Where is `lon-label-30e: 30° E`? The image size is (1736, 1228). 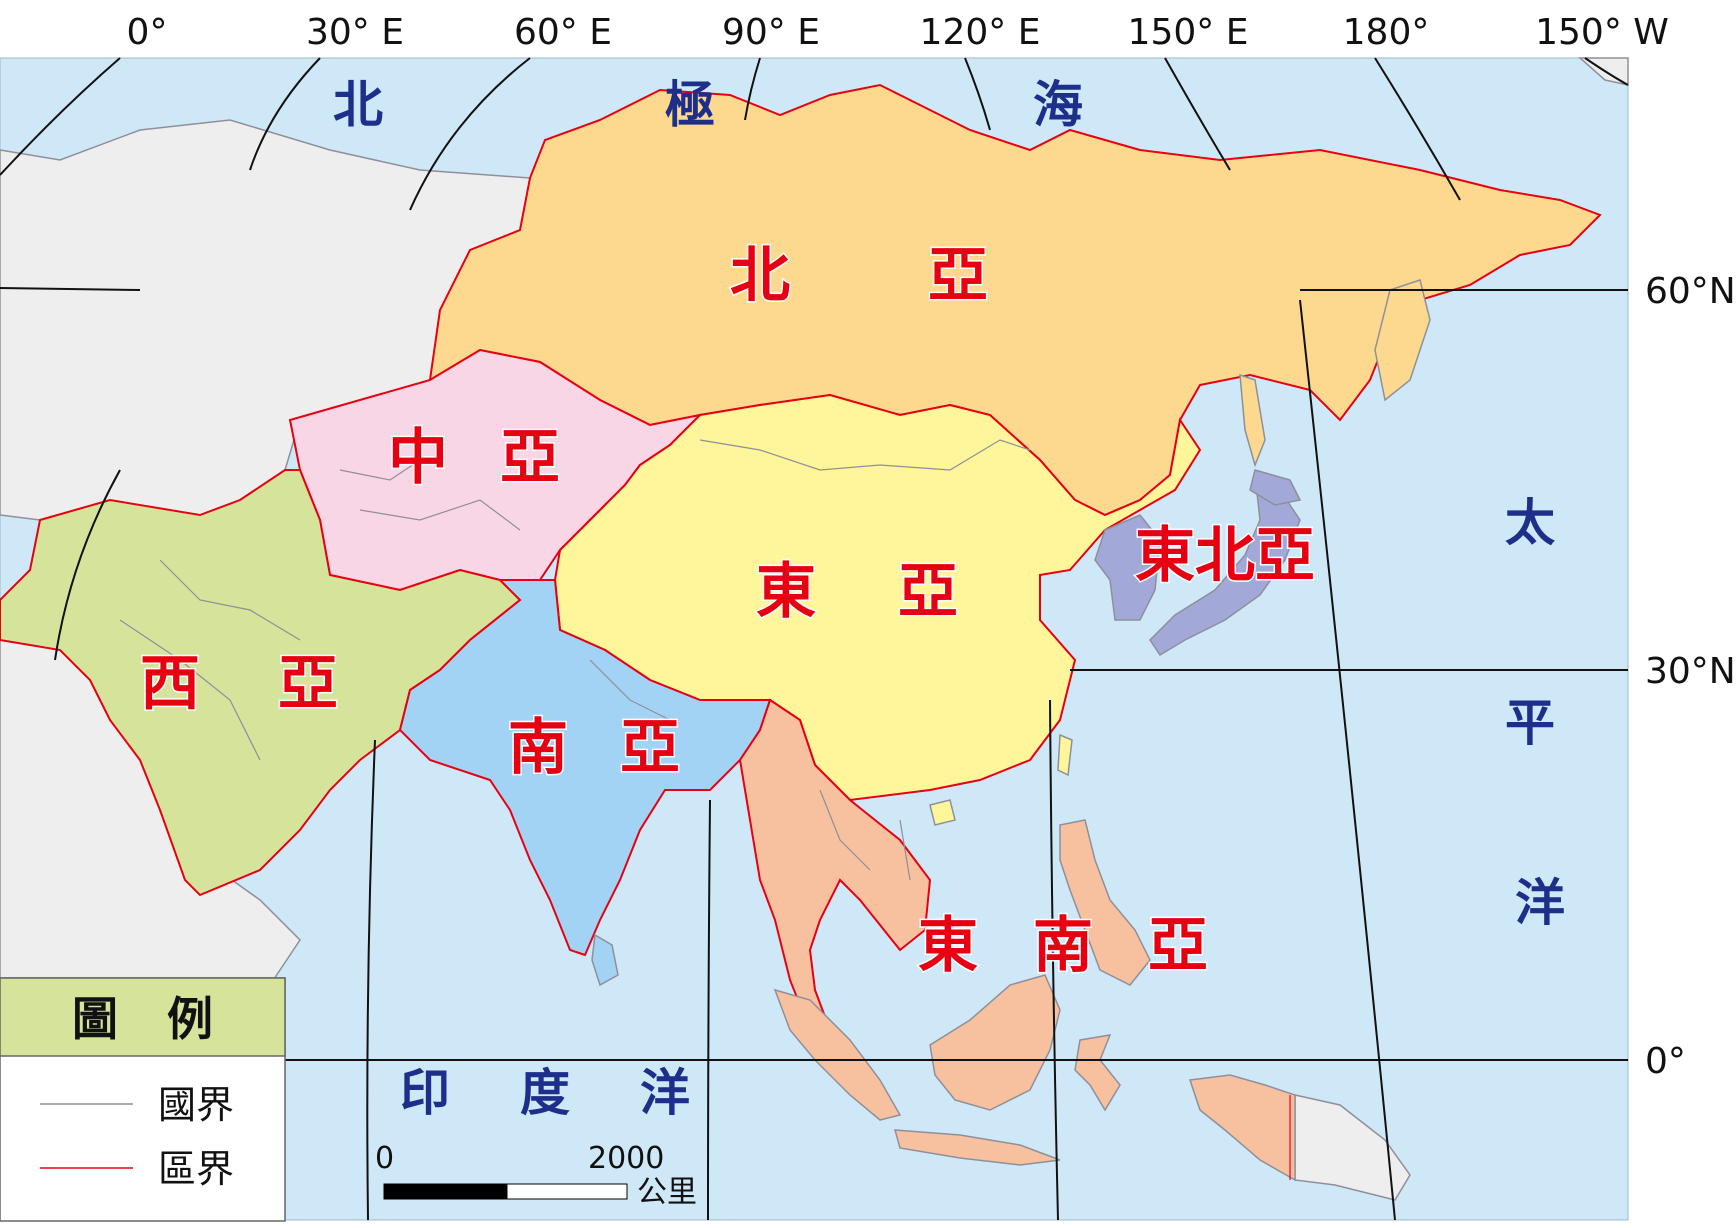
lon-label-30e: 30° E is located at coordinates (355, 32).